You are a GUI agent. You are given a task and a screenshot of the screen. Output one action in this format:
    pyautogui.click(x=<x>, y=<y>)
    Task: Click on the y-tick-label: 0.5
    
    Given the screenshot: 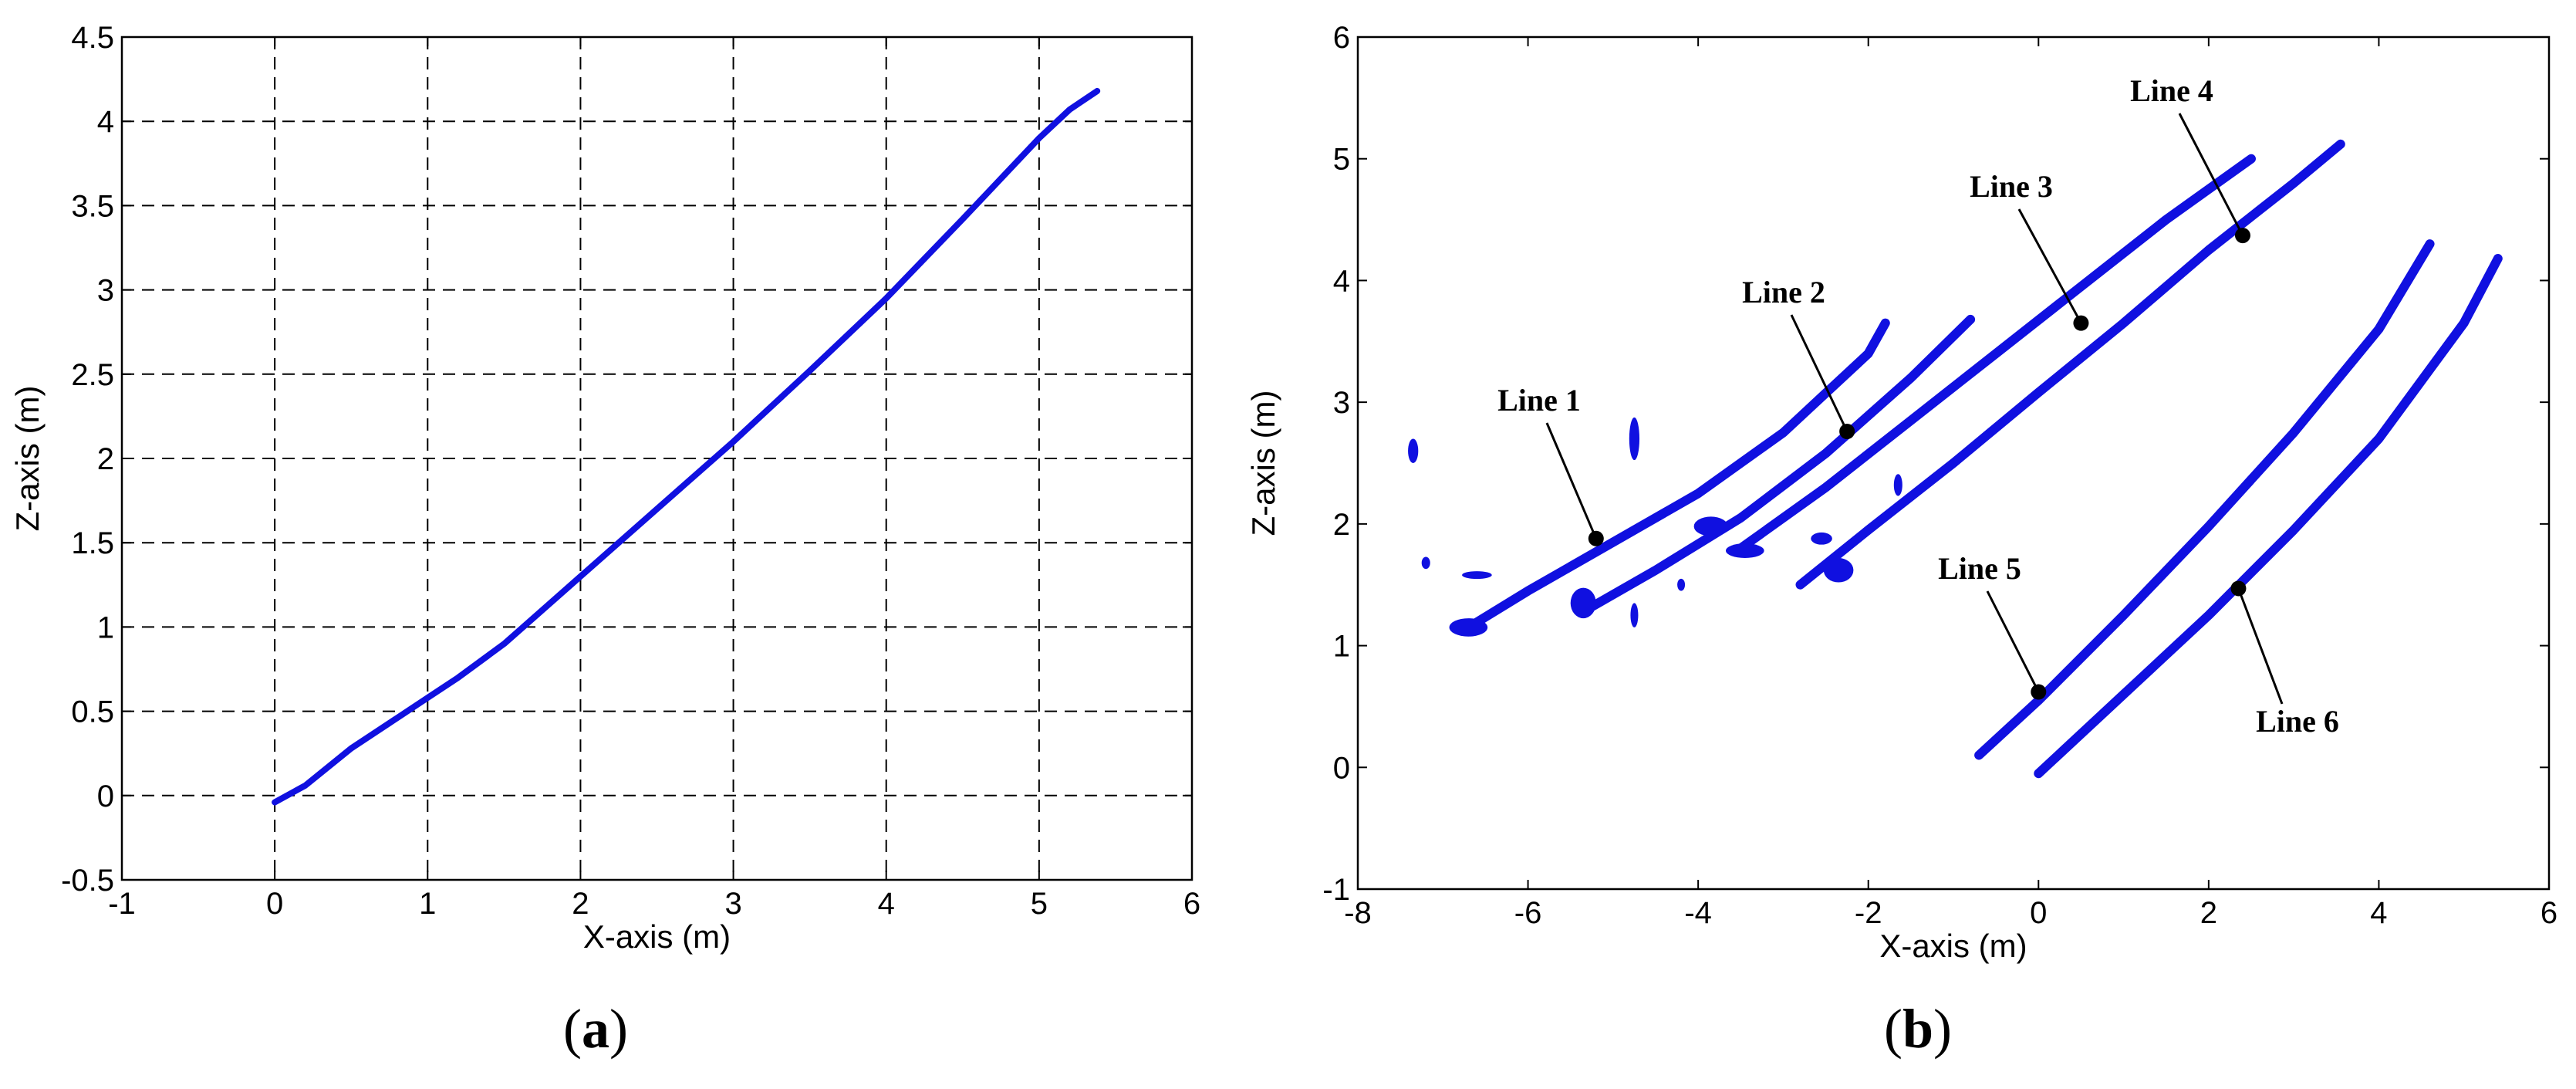 What is the action you would take?
    pyautogui.click(x=92, y=712)
    